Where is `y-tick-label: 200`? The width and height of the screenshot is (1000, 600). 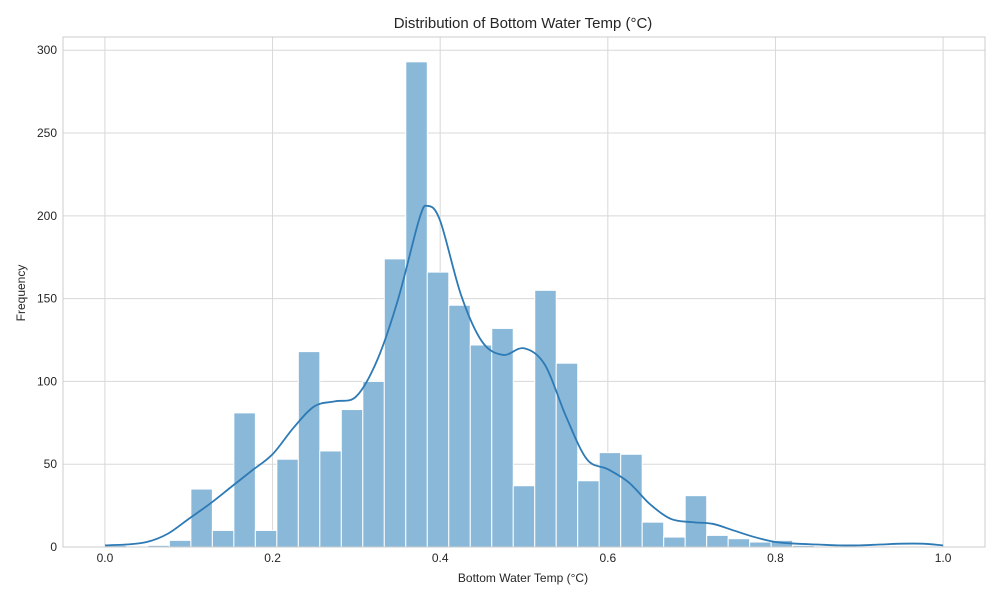
y-tick-label: 200 is located at coordinates (47, 216).